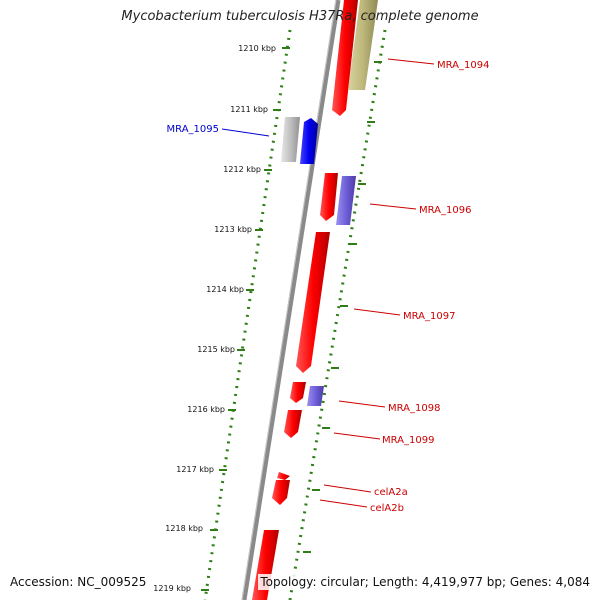 This screenshot has width=600, height=600. Describe the element at coordinates (184, 528) in the screenshot. I see `scale-label: 1218 kbp` at that location.